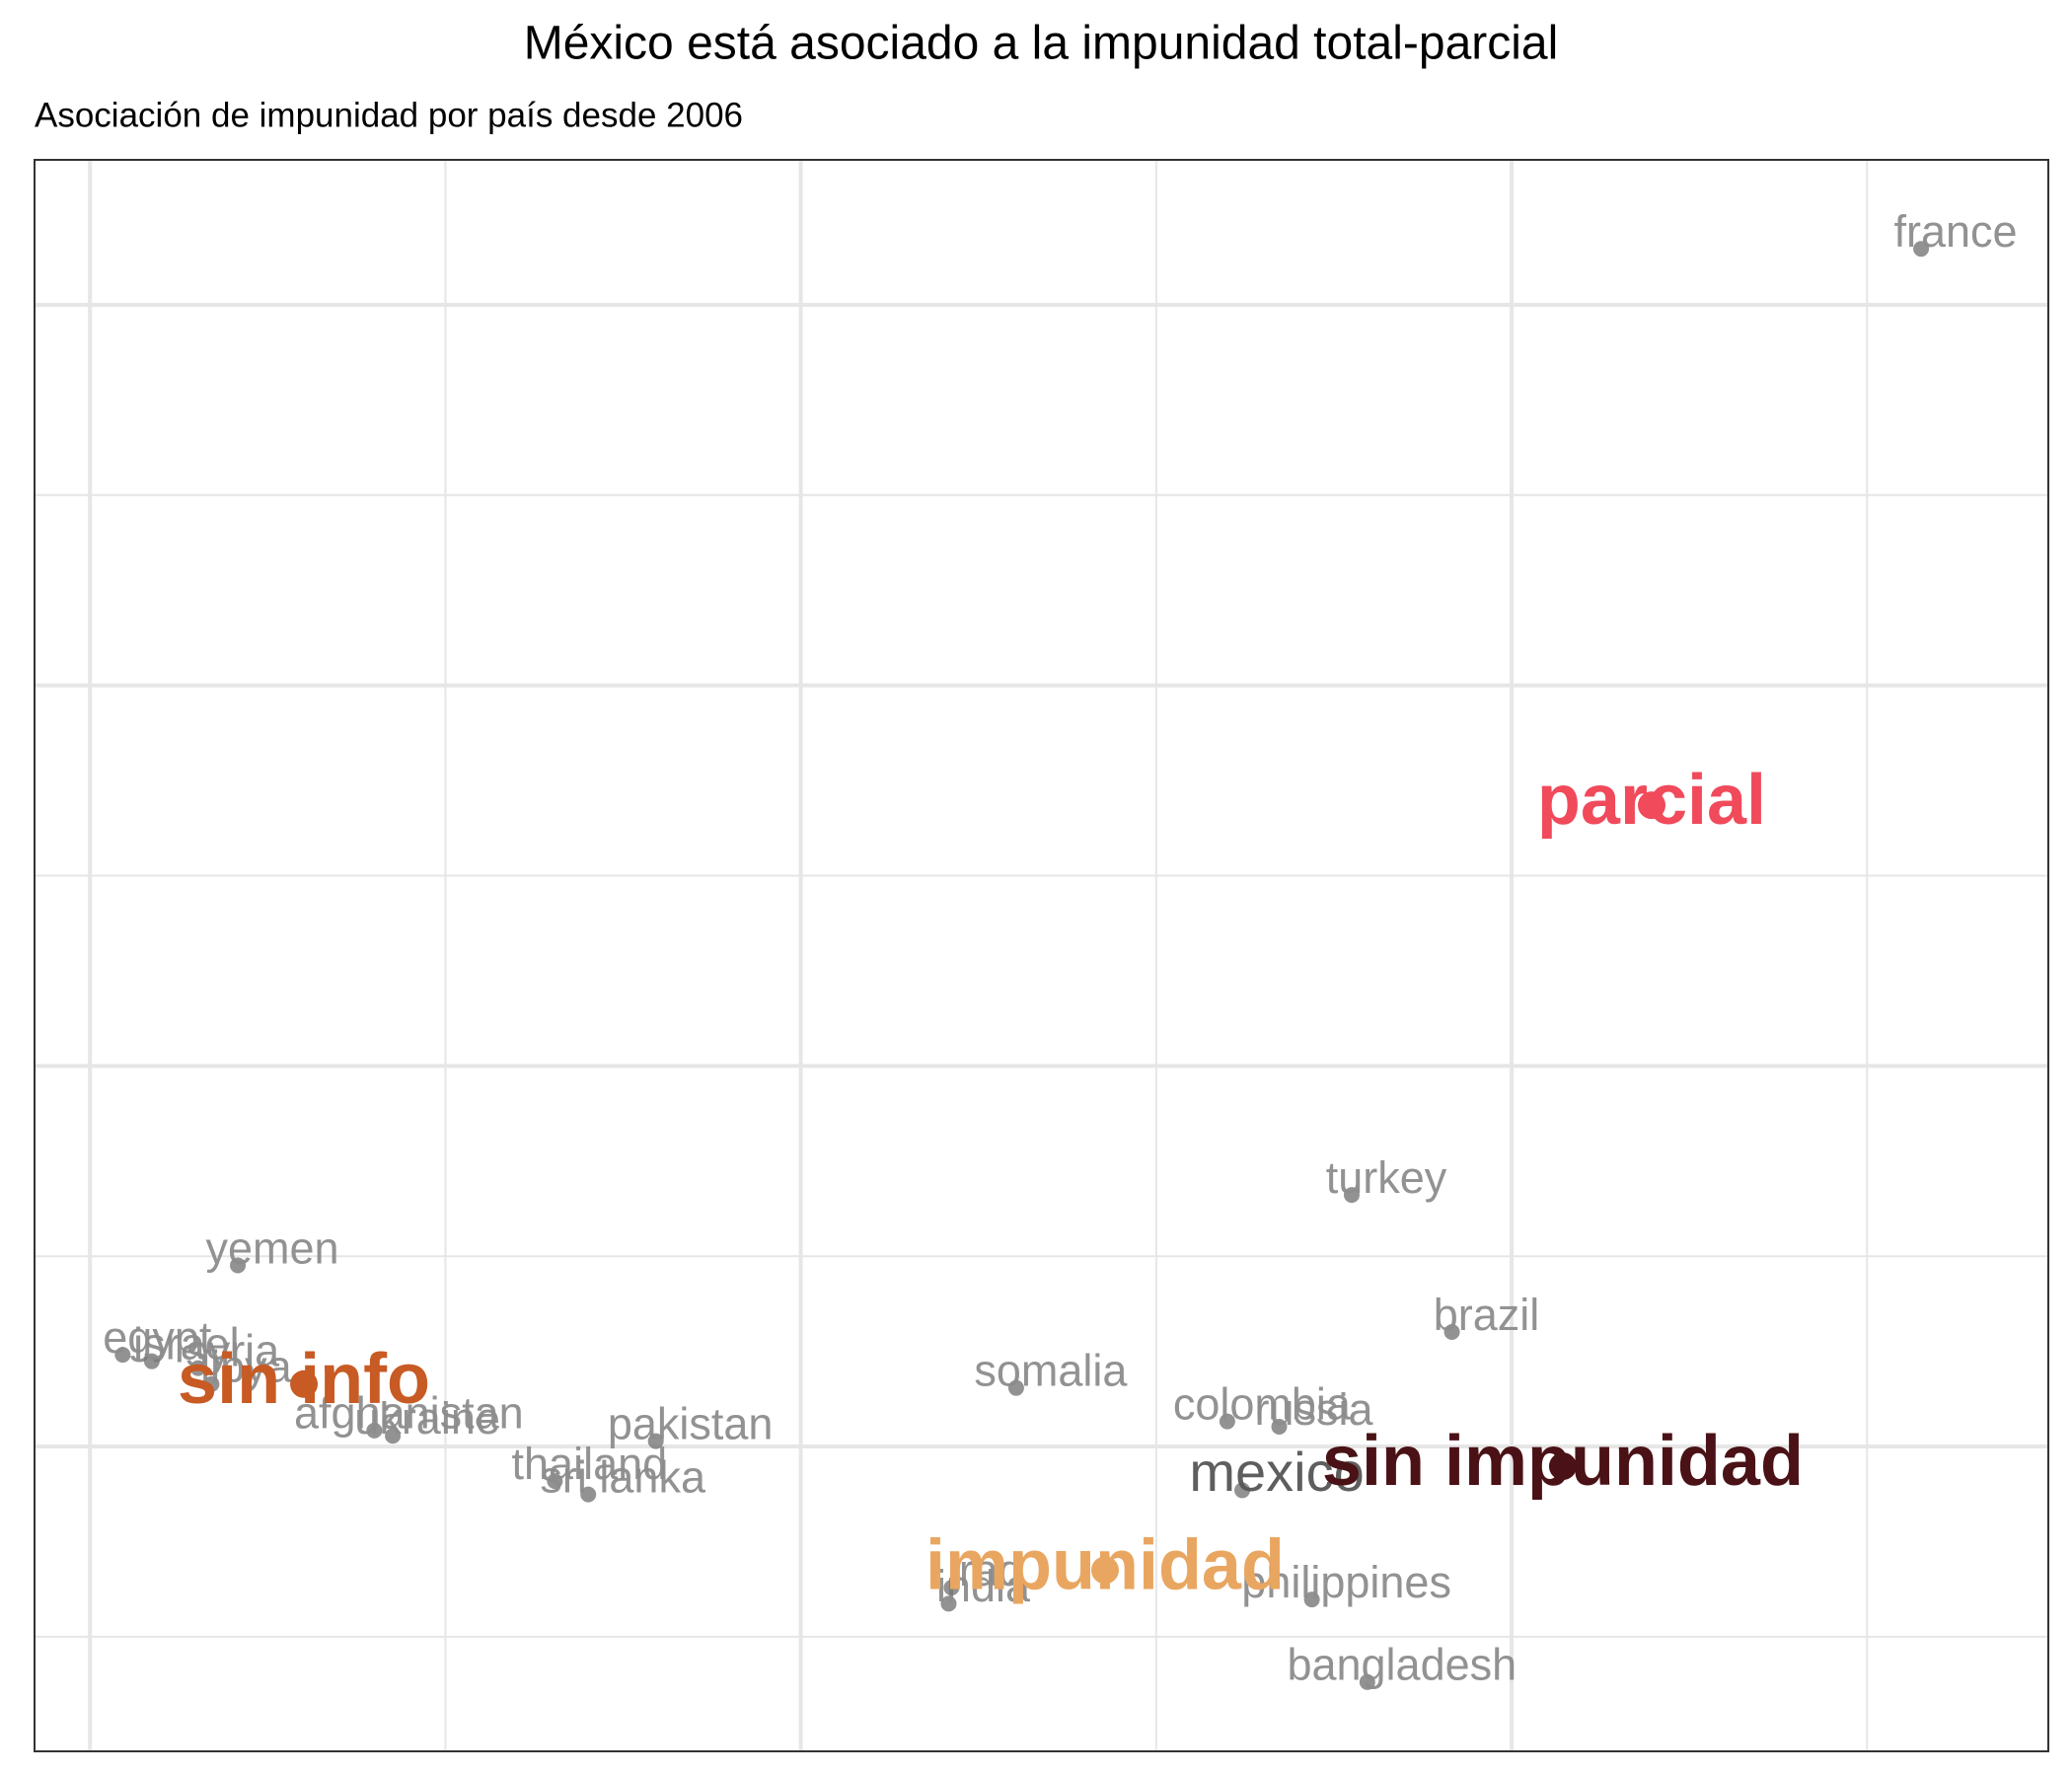 The height and width of the screenshot is (1776, 2072). I want to click on point-label: syria, so click(233, 1350).